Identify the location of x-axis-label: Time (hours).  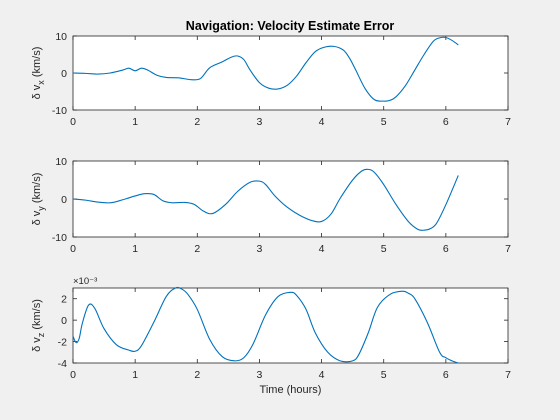
(291, 390).